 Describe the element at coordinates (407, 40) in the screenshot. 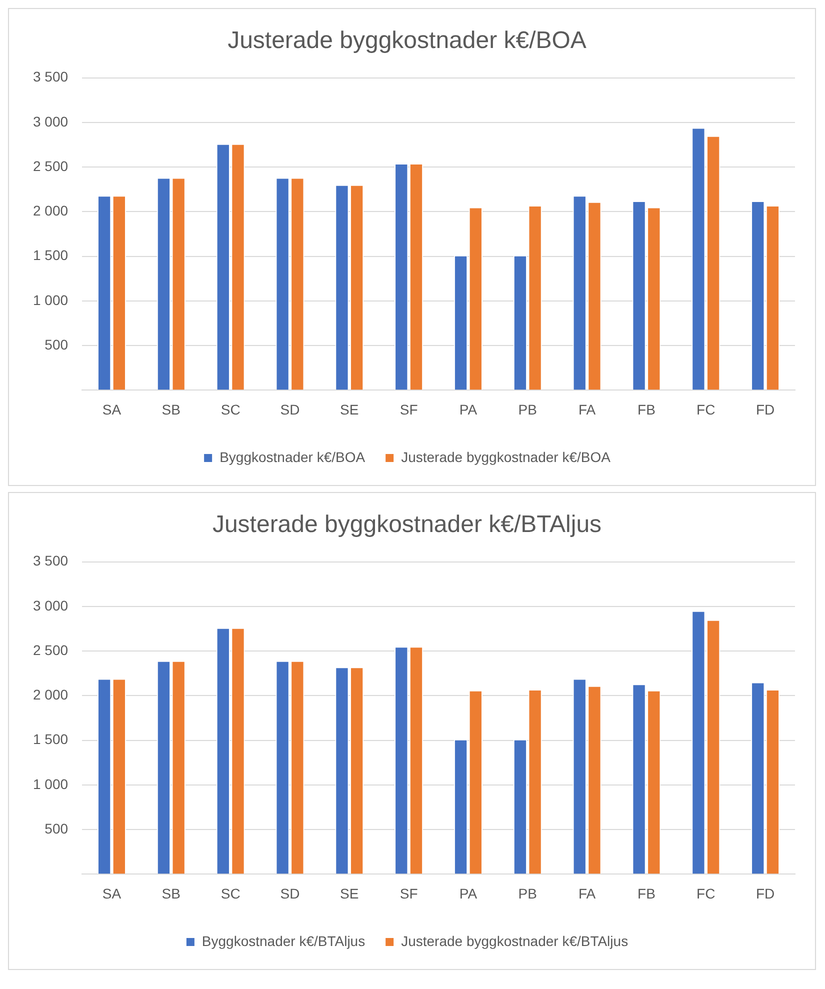

I see `chart-title: Justerade byggkostnader k€/BOA` at that location.